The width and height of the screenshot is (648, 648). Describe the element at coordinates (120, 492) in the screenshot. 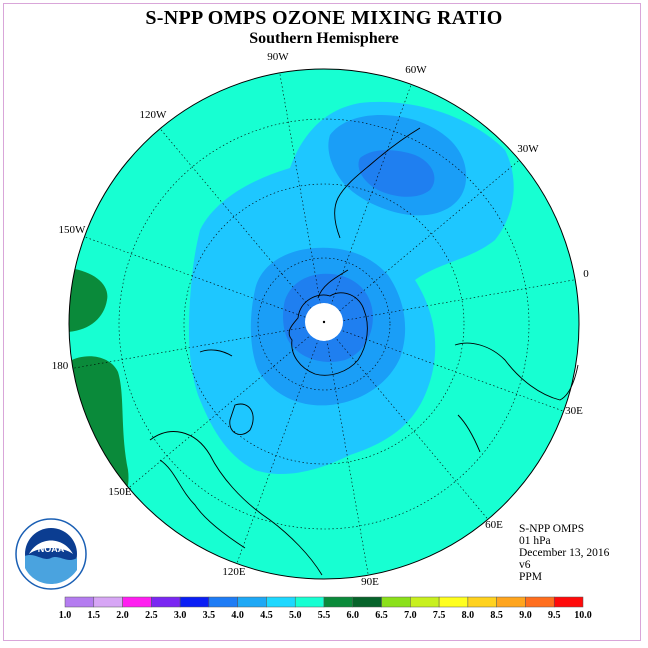

I see `longitude-label: 150E` at that location.